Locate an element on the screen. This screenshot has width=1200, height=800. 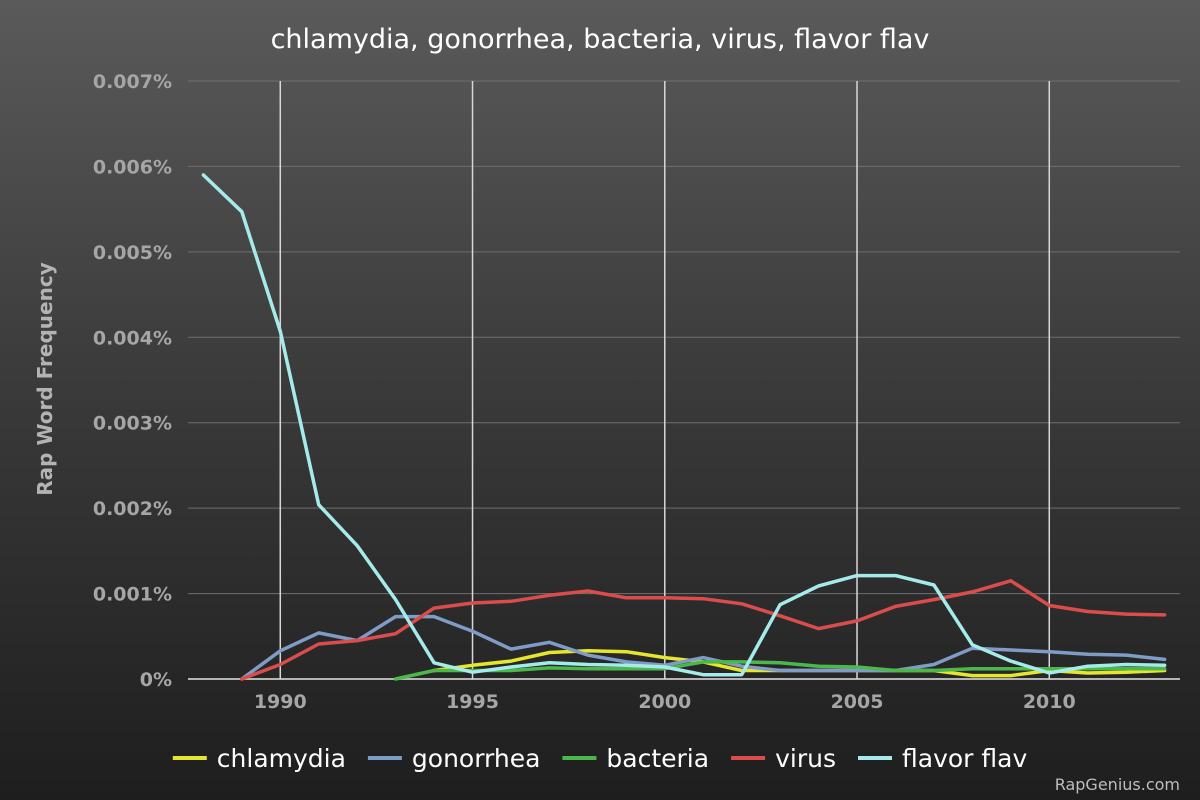
x-tick-label: 1990 is located at coordinates (280, 702).